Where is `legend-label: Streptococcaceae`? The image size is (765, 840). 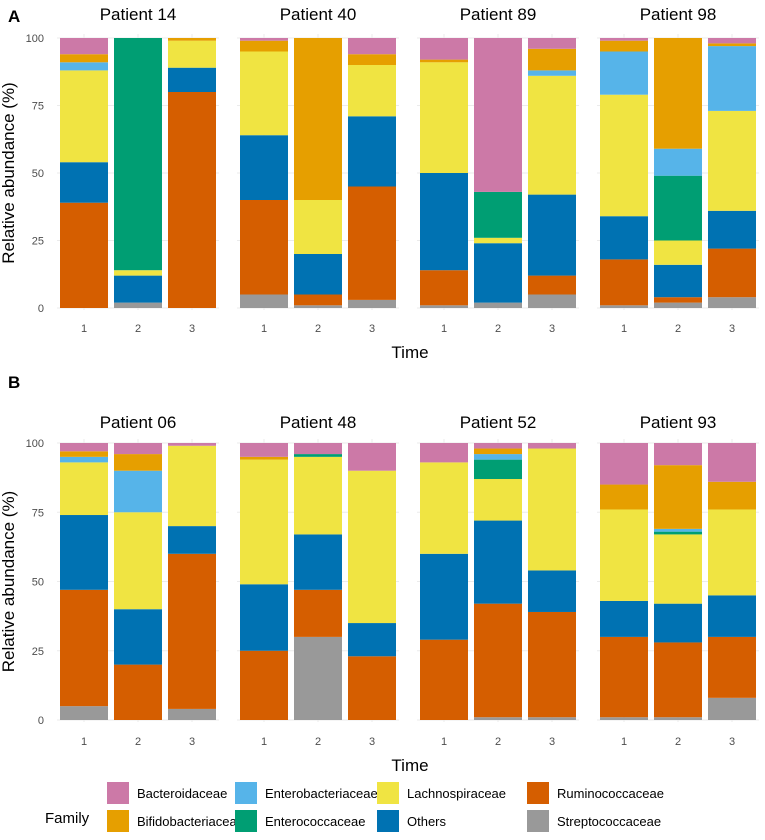
legend-label: Streptococcaceae is located at coordinates (609, 821).